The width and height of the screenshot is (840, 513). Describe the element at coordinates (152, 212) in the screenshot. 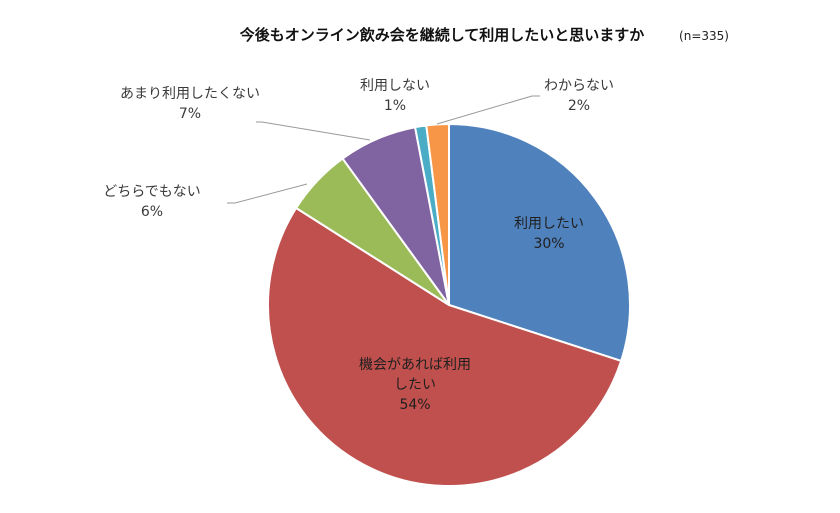

I see `slice-value-label: 6%` at that location.